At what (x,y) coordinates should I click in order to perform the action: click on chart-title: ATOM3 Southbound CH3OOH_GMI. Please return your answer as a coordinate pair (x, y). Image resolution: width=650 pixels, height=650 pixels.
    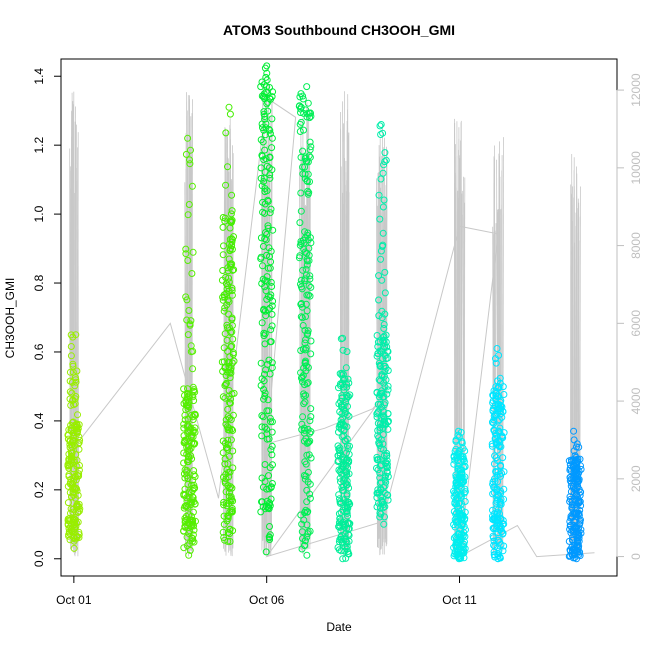
    Looking at the image, I should click on (339, 30).